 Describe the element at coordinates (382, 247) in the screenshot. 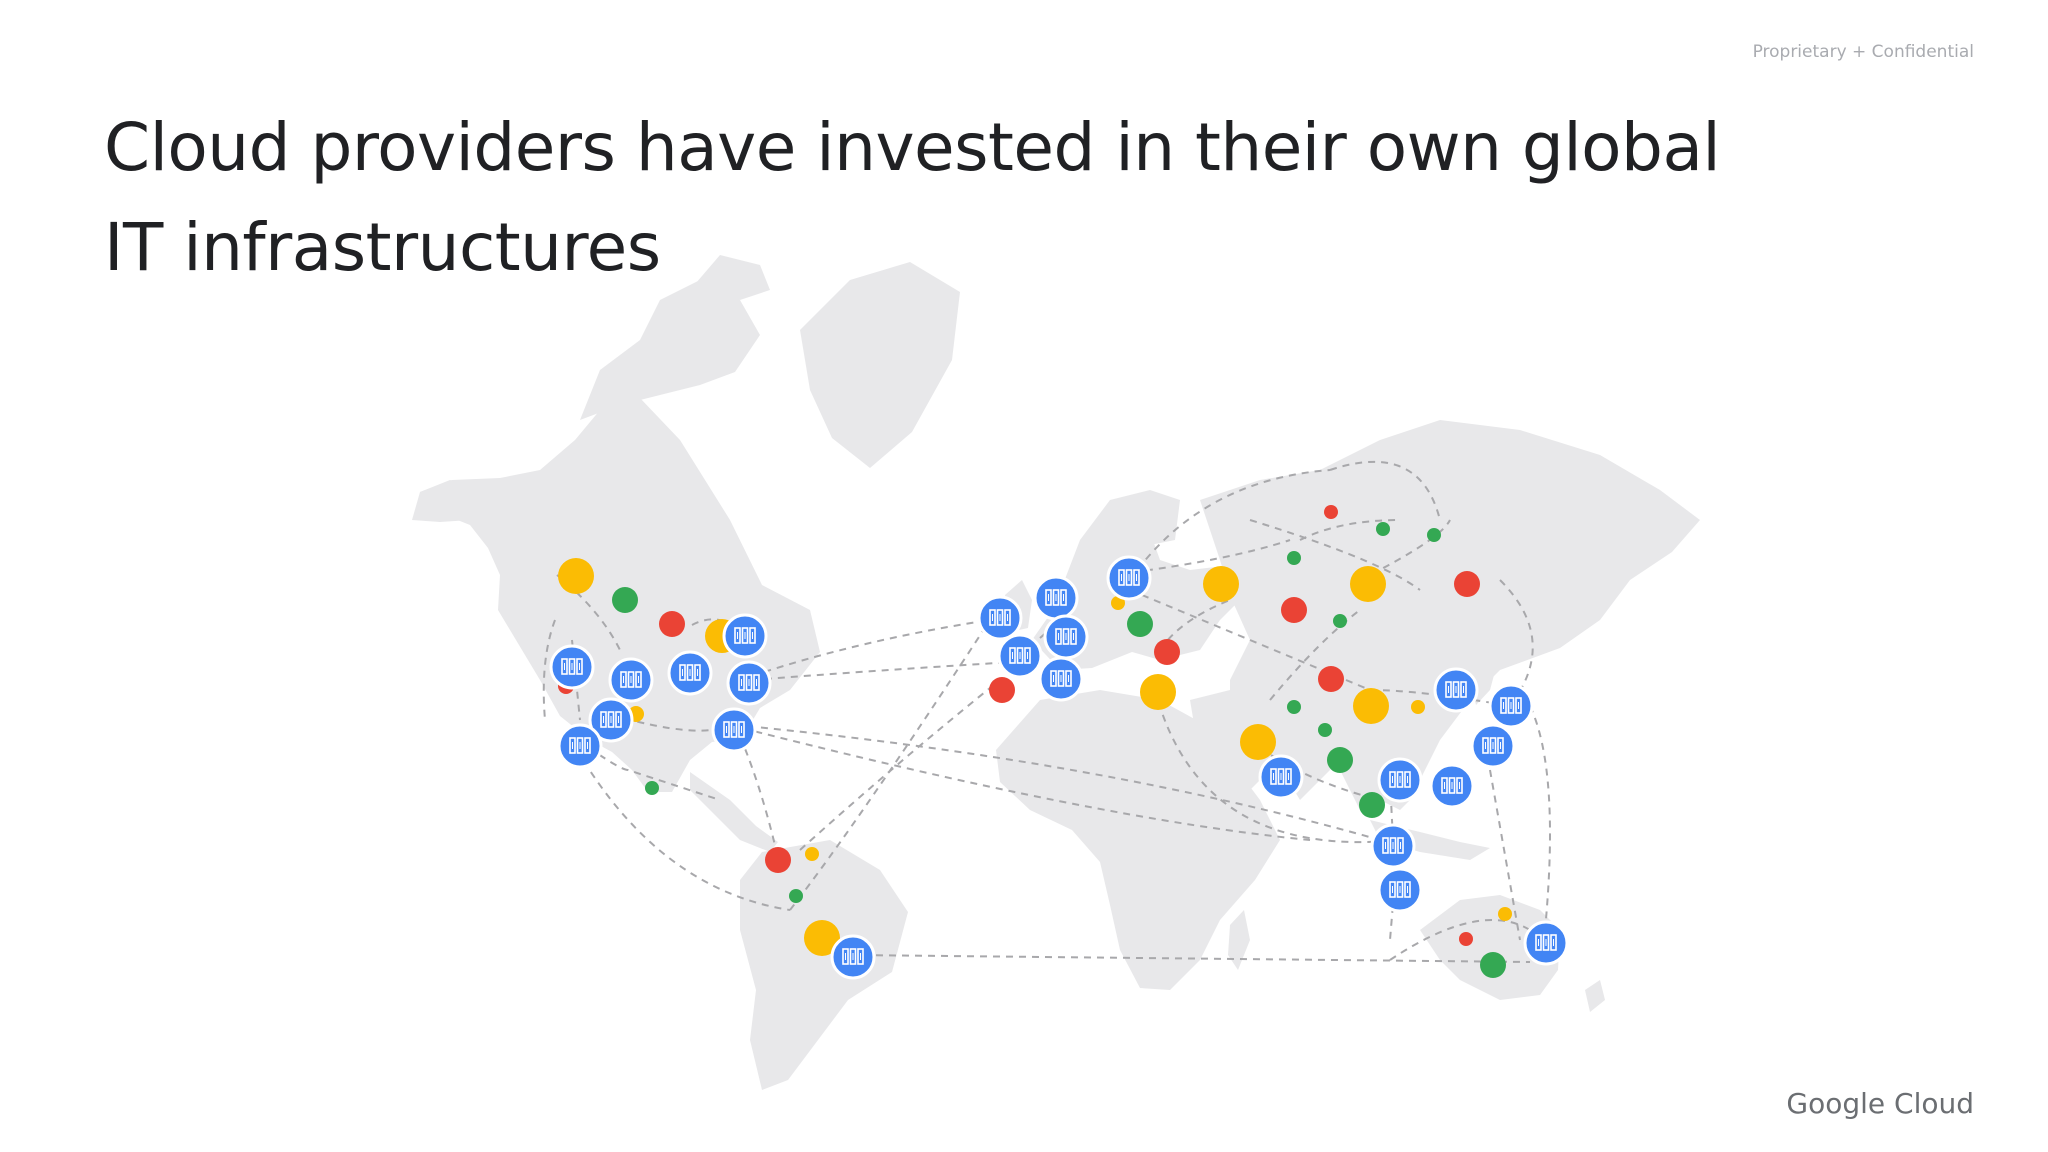

I see `slide-title-line-2: IT infrastructures` at that location.